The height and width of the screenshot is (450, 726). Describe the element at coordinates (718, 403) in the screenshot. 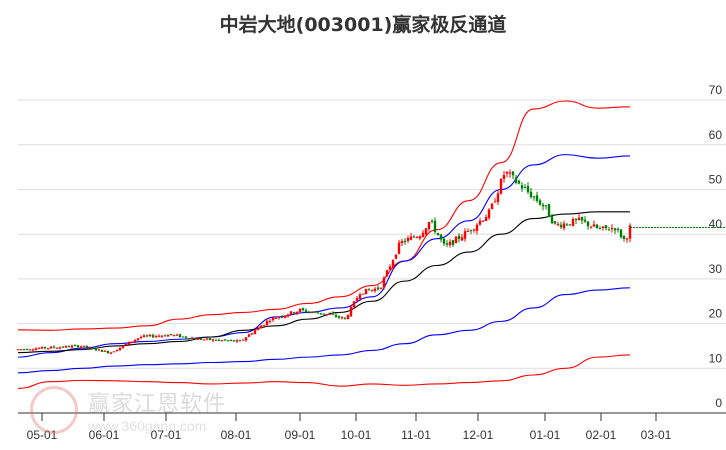

I see `y-tick-label: 0` at that location.